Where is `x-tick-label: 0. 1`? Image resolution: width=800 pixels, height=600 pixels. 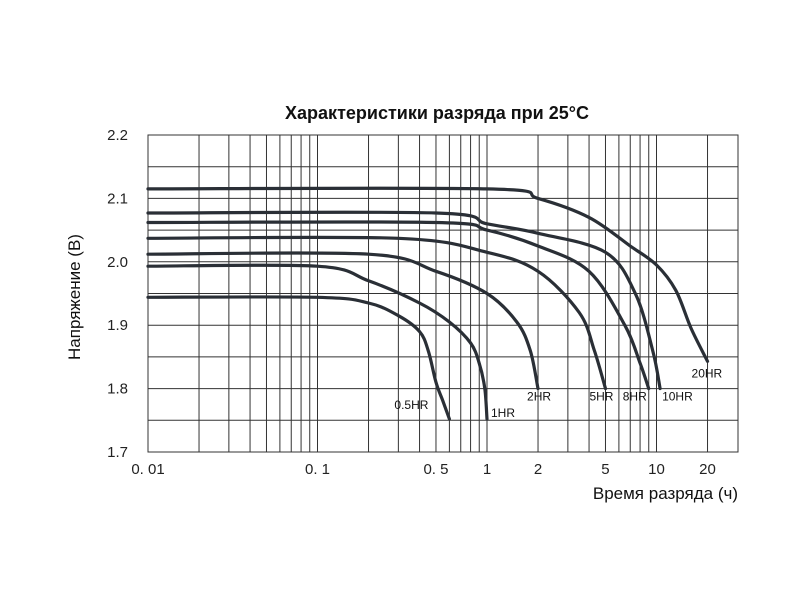
x-tick-label: 0. 1 is located at coordinates (317, 469).